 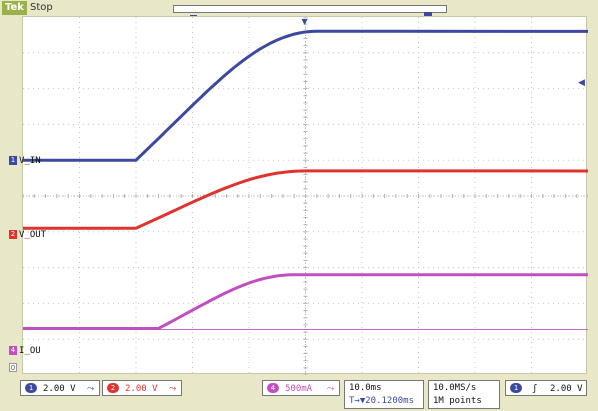 I want to click on waveform-ch2, so click(x=305, y=199).